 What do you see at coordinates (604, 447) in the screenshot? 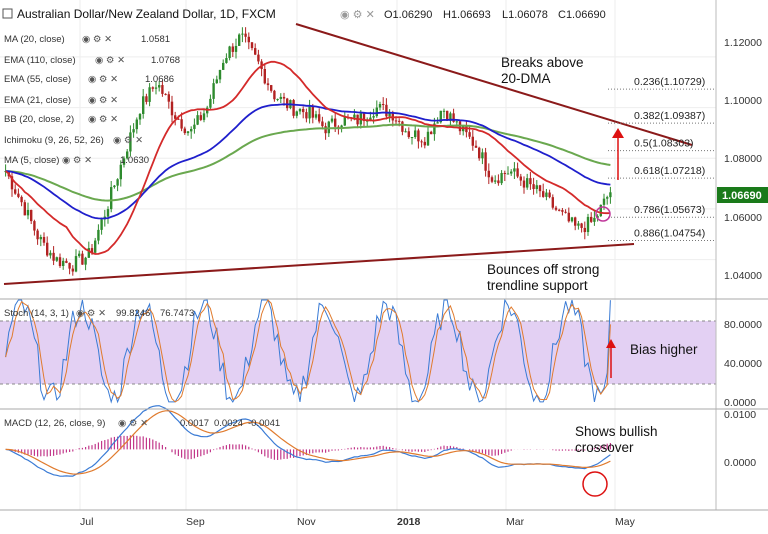
I see `annotation-macd-2: crossover` at bounding box center [604, 447].